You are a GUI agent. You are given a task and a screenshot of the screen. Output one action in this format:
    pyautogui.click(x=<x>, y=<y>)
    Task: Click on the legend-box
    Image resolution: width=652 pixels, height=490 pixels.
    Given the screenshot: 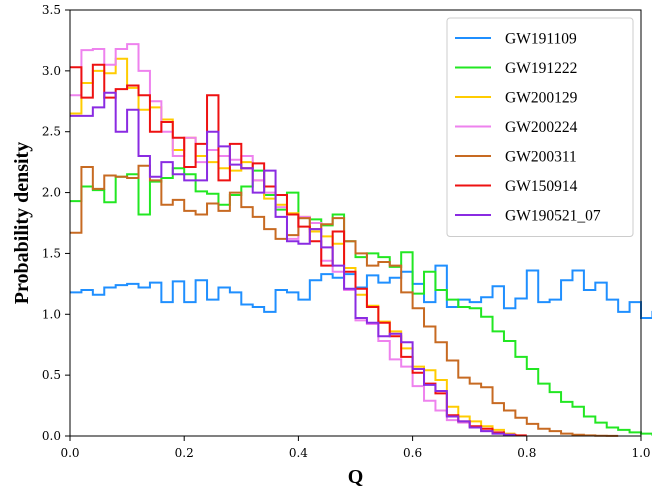 What is the action you would take?
    pyautogui.click(x=540, y=127)
    